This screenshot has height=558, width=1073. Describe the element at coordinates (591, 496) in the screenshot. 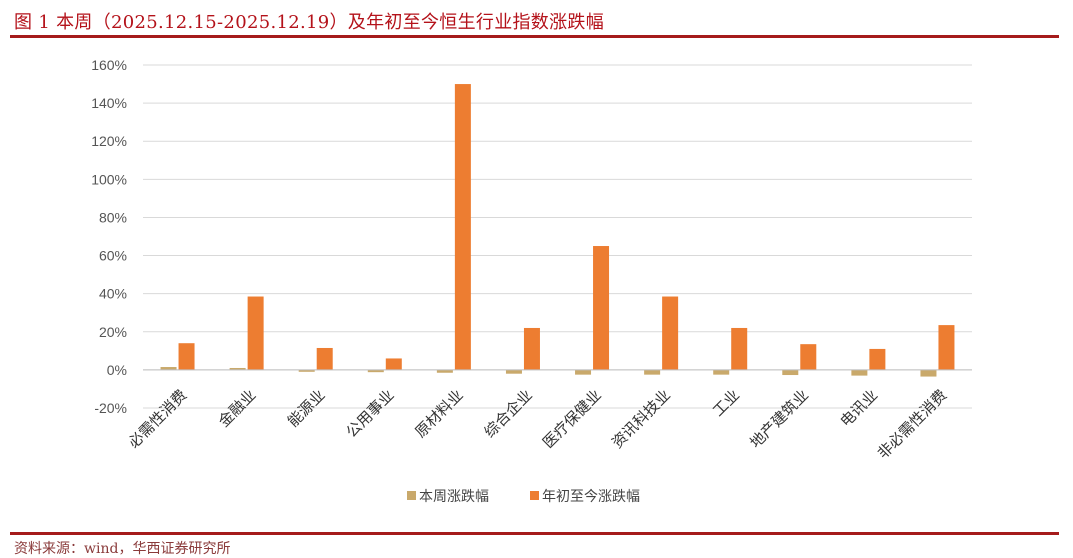

I see `legend-label: 年初至今涨跌幅` at that location.